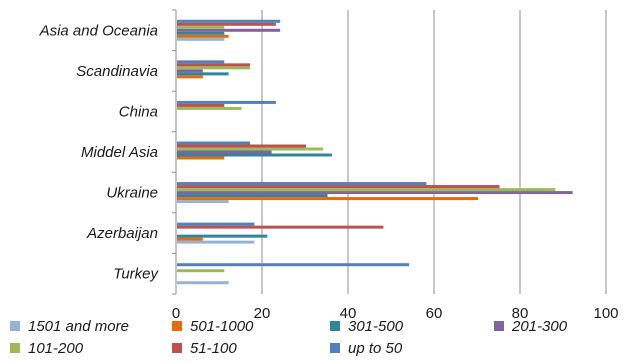  Describe the element at coordinates (434, 313) in the screenshot. I see `x-tick-label: 60` at that location.